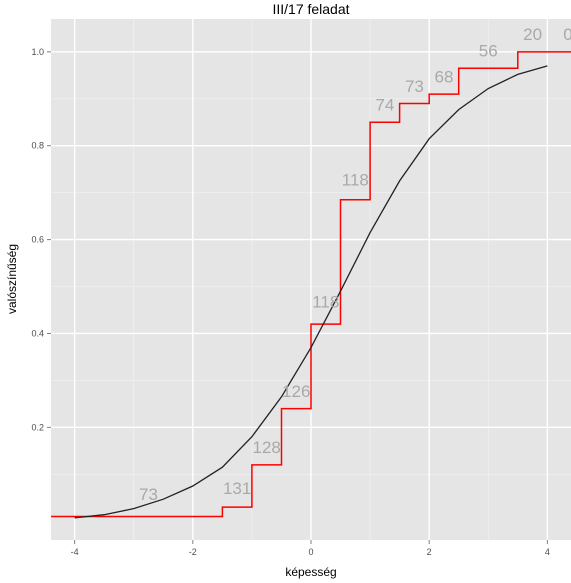  What do you see at coordinates (310, 572) in the screenshot?
I see `x-axis-label: képesség` at bounding box center [310, 572].